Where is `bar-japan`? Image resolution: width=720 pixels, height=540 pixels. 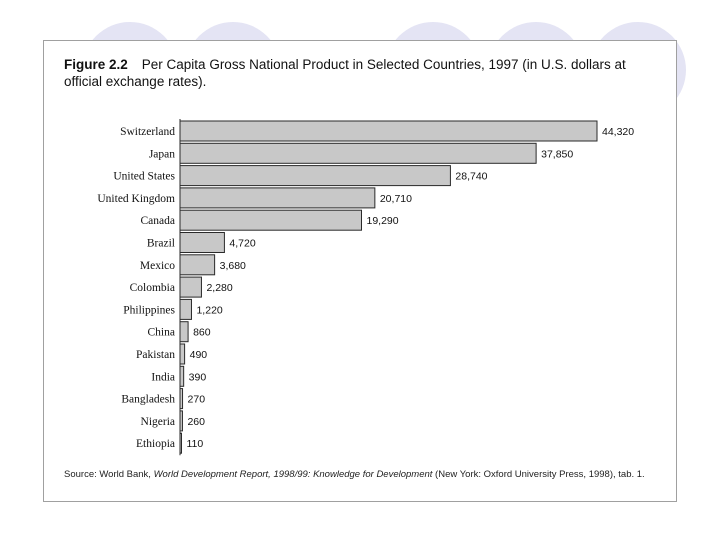 bar-japan is located at coordinates (358, 153).